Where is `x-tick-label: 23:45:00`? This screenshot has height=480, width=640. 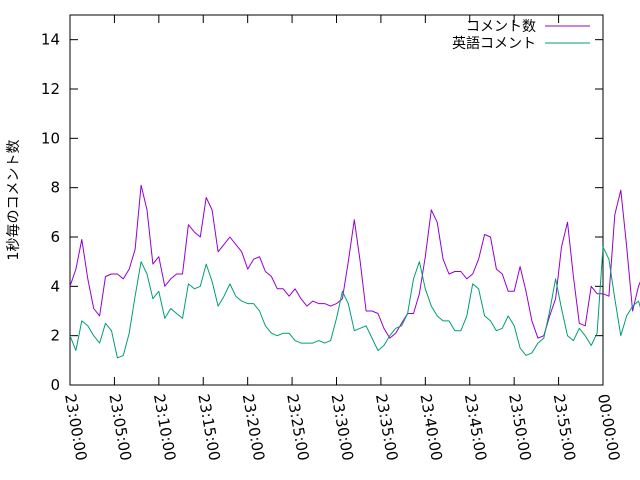 x-tick-label: 23:45:00 is located at coordinates (475, 427).